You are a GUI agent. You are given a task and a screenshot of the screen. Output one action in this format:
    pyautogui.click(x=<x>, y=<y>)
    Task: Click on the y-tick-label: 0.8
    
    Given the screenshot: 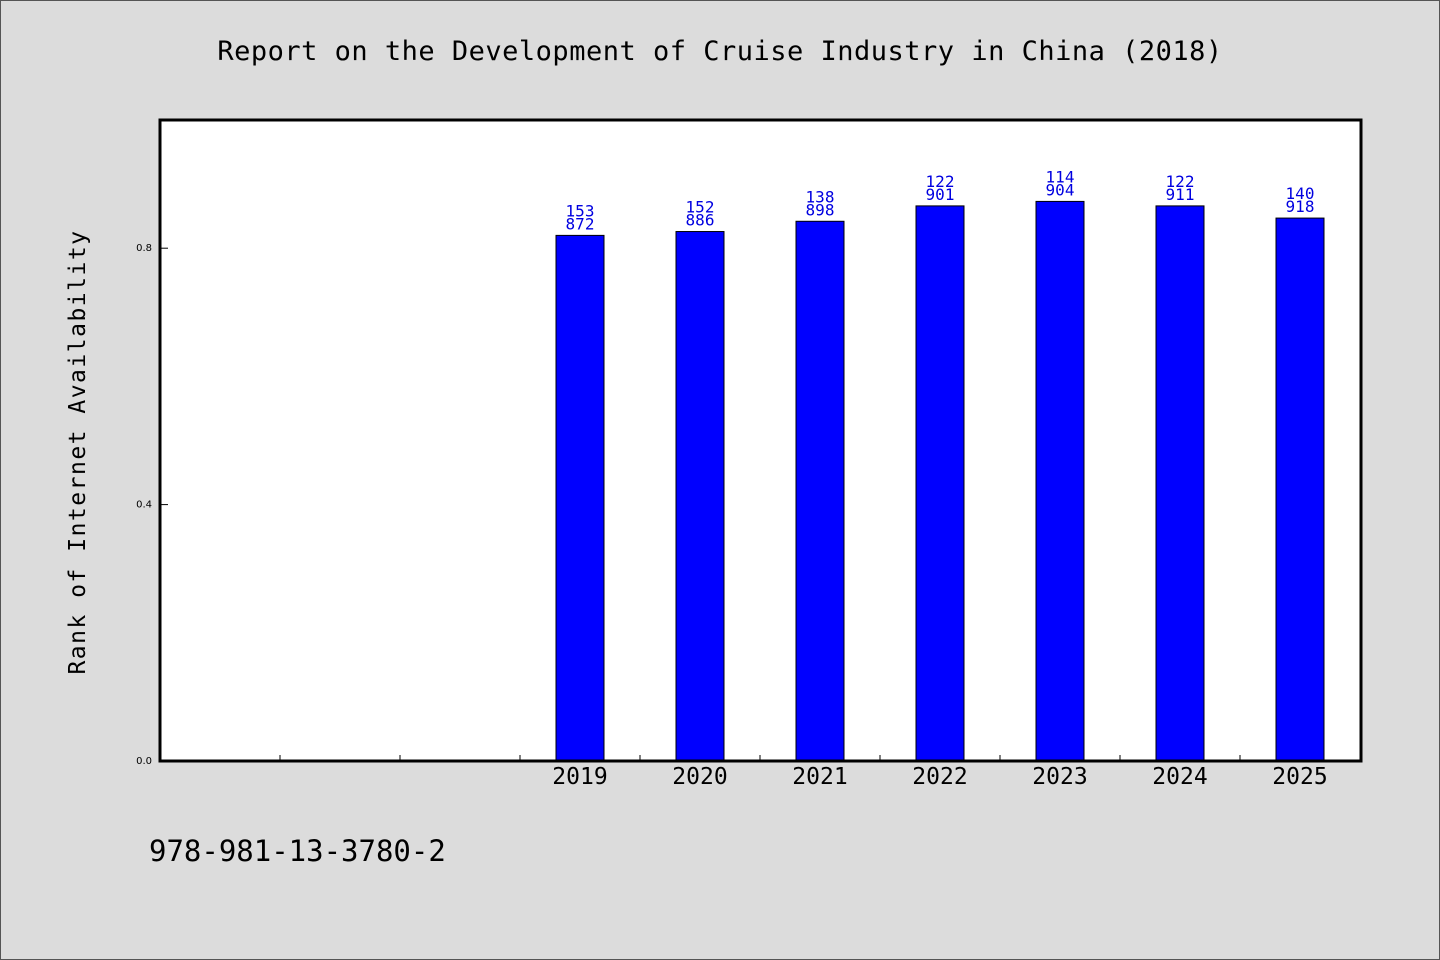 What is the action you would take?
    pyautogui.click(x=144, y=248)
    